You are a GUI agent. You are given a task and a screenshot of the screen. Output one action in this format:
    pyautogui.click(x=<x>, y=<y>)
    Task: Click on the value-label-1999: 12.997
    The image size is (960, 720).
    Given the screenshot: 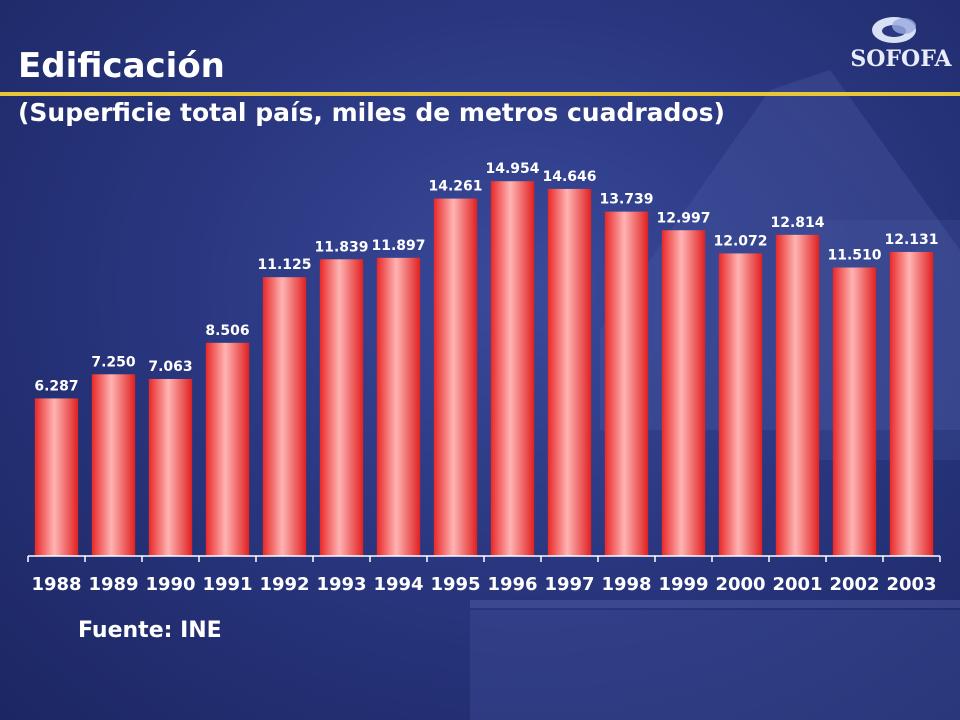 What is the action you would take?
    pyautogui.click(x=683, y=218)
    